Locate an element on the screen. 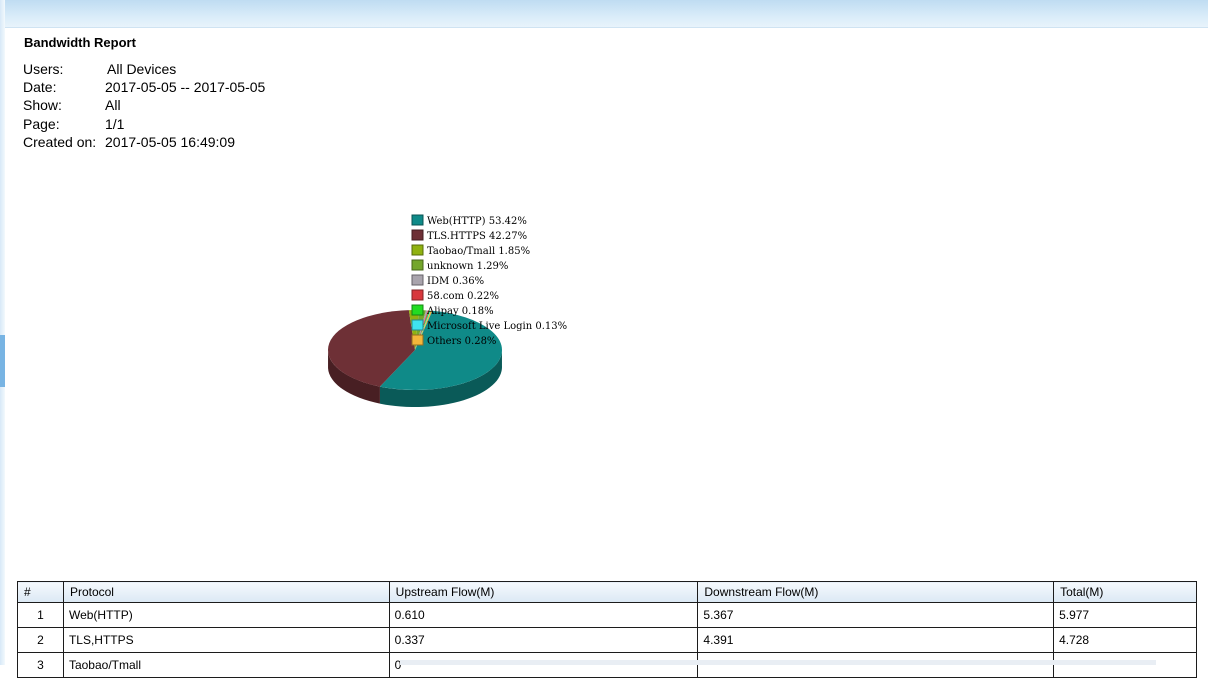  table-row: 1 Web(HTTP) 0.610 5.367 5.977 is located at coordinates (607, 615).